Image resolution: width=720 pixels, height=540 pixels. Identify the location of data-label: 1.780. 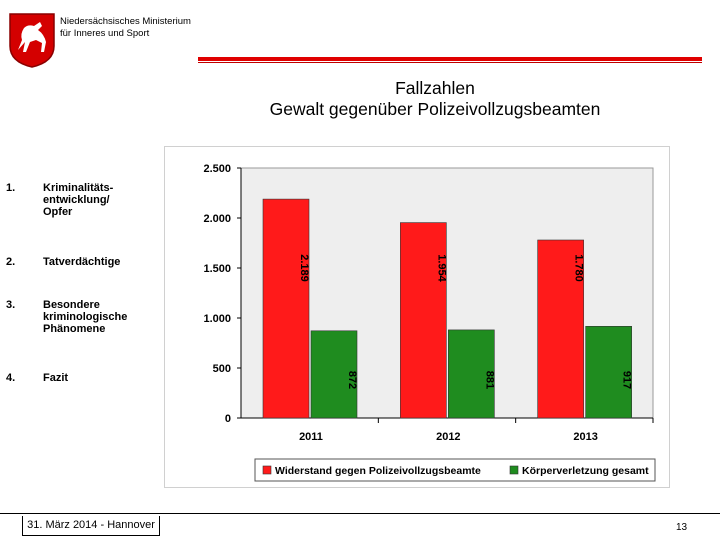
(579, 268).